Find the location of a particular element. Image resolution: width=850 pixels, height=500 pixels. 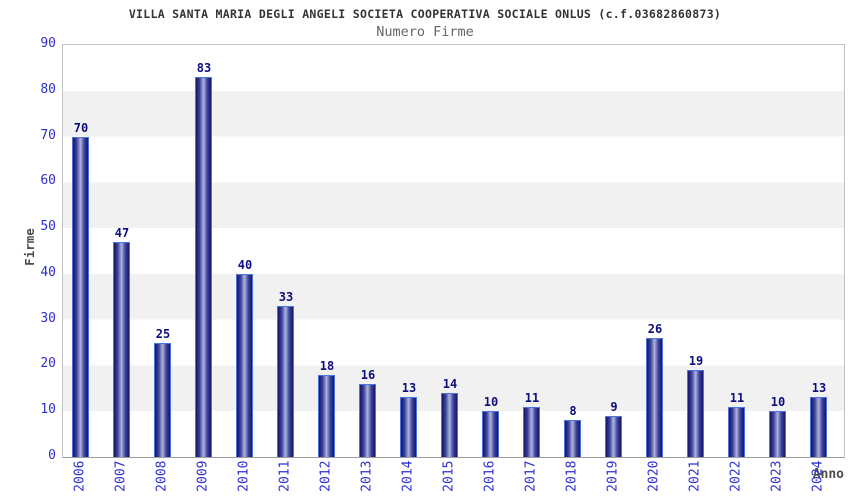

x-tick-label-2015: 2015 is located at coordinates (449, 476).